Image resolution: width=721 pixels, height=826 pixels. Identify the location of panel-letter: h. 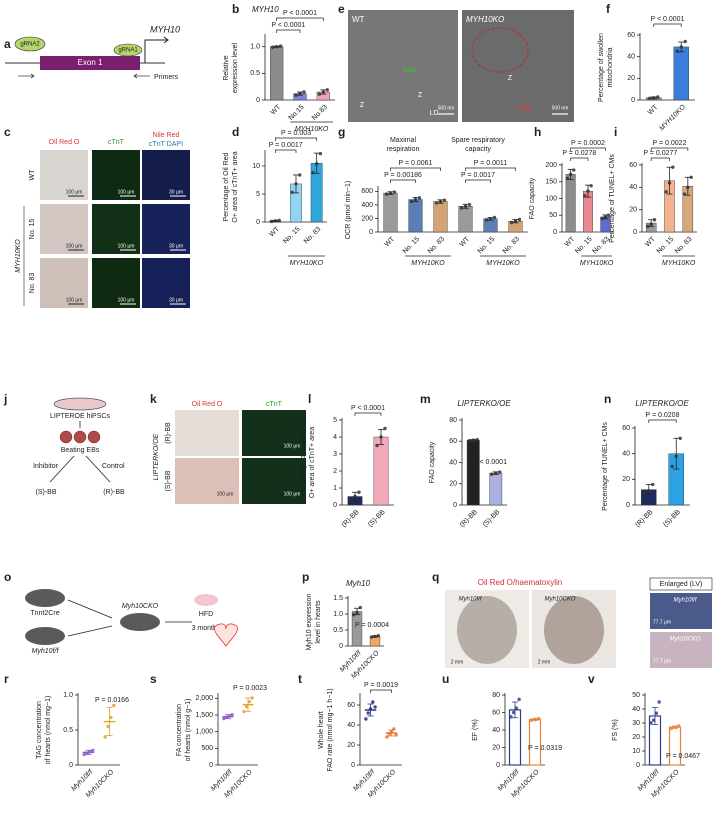
(537, 132).